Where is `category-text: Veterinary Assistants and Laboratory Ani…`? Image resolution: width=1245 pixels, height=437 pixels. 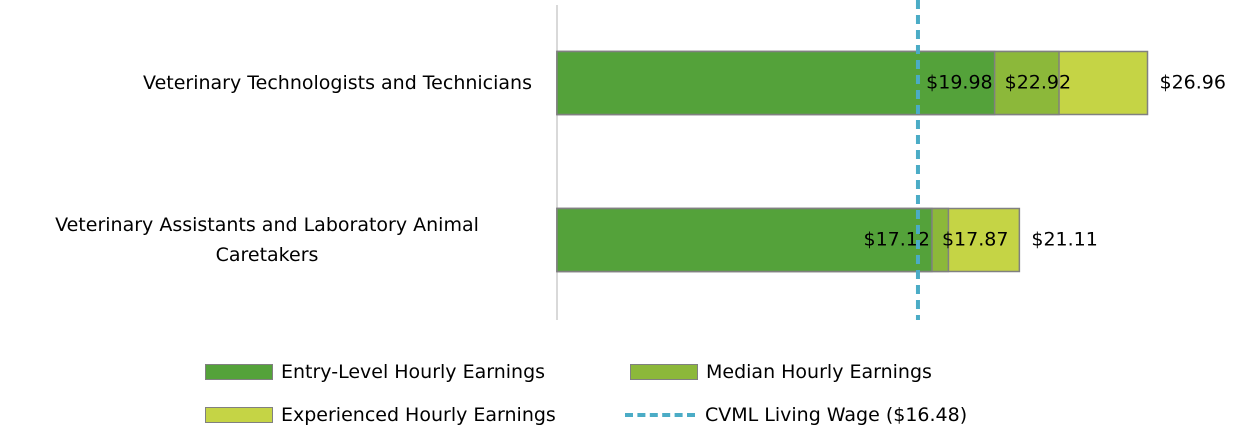 category-text: Veterinary Assistants and Laboratory Ani… is located at coordinates (267, 240).